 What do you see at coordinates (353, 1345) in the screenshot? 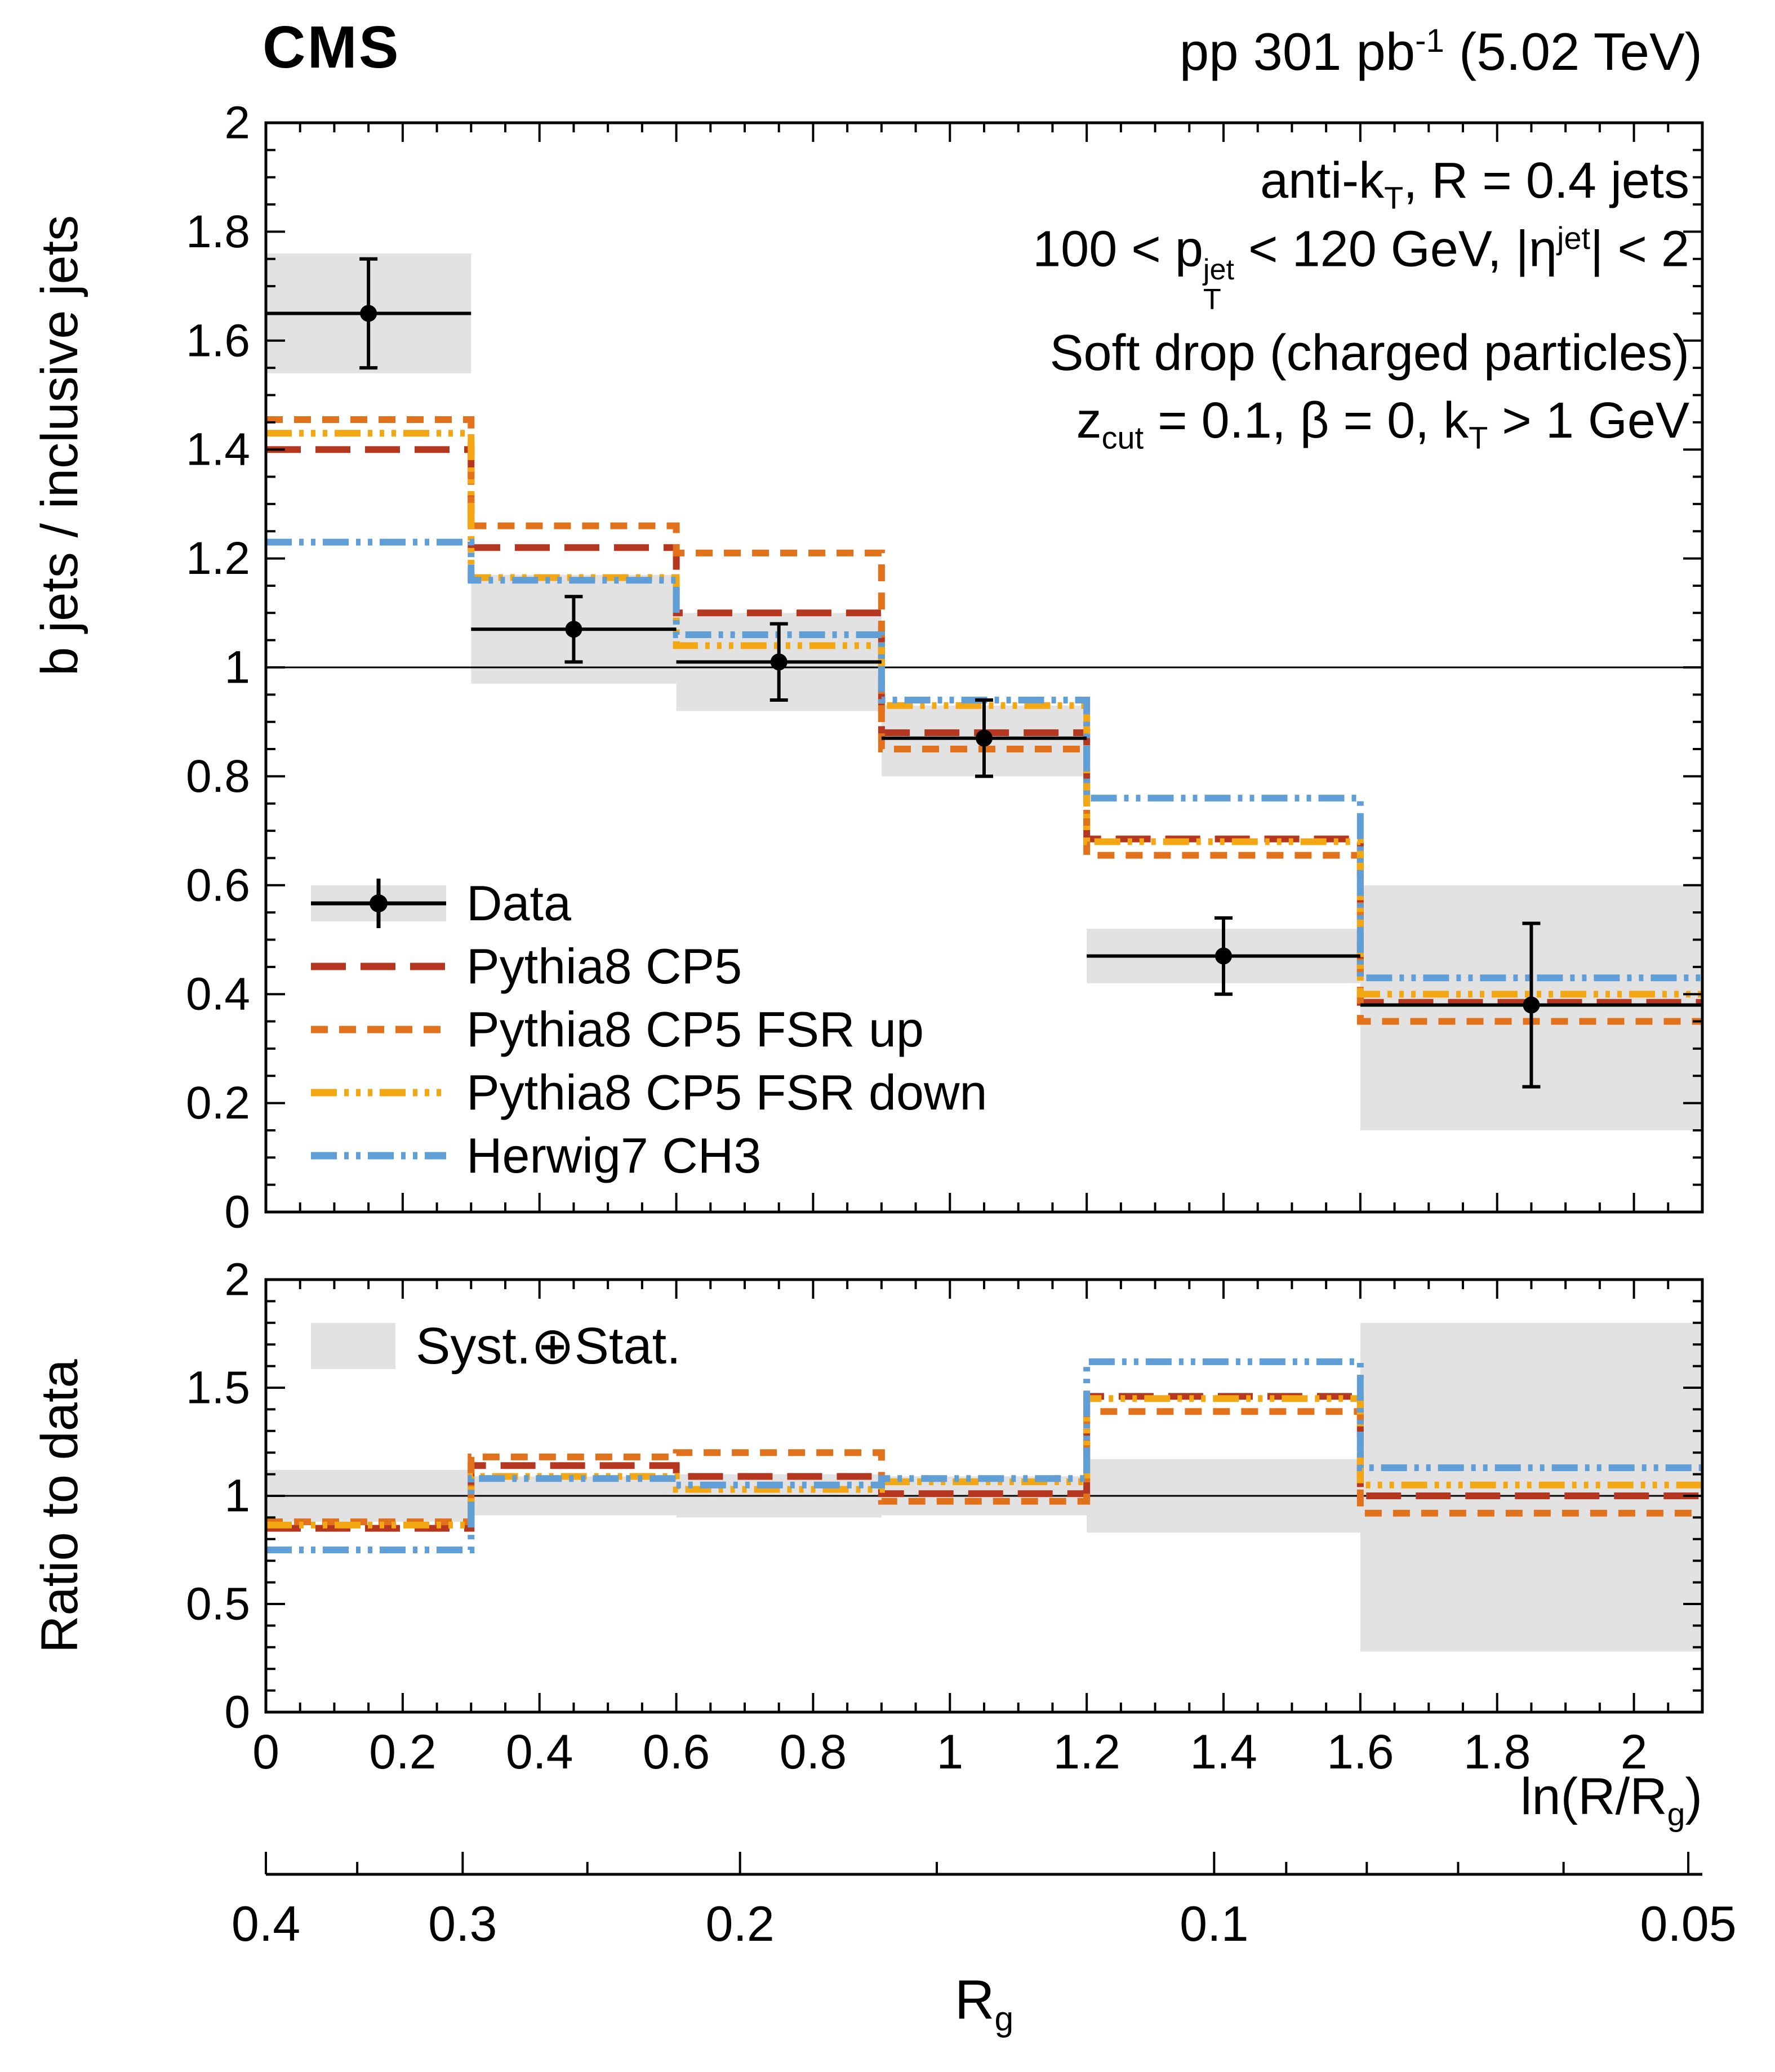
I see `syst-stat-band-swatch` at bounding box center [353, 1345].